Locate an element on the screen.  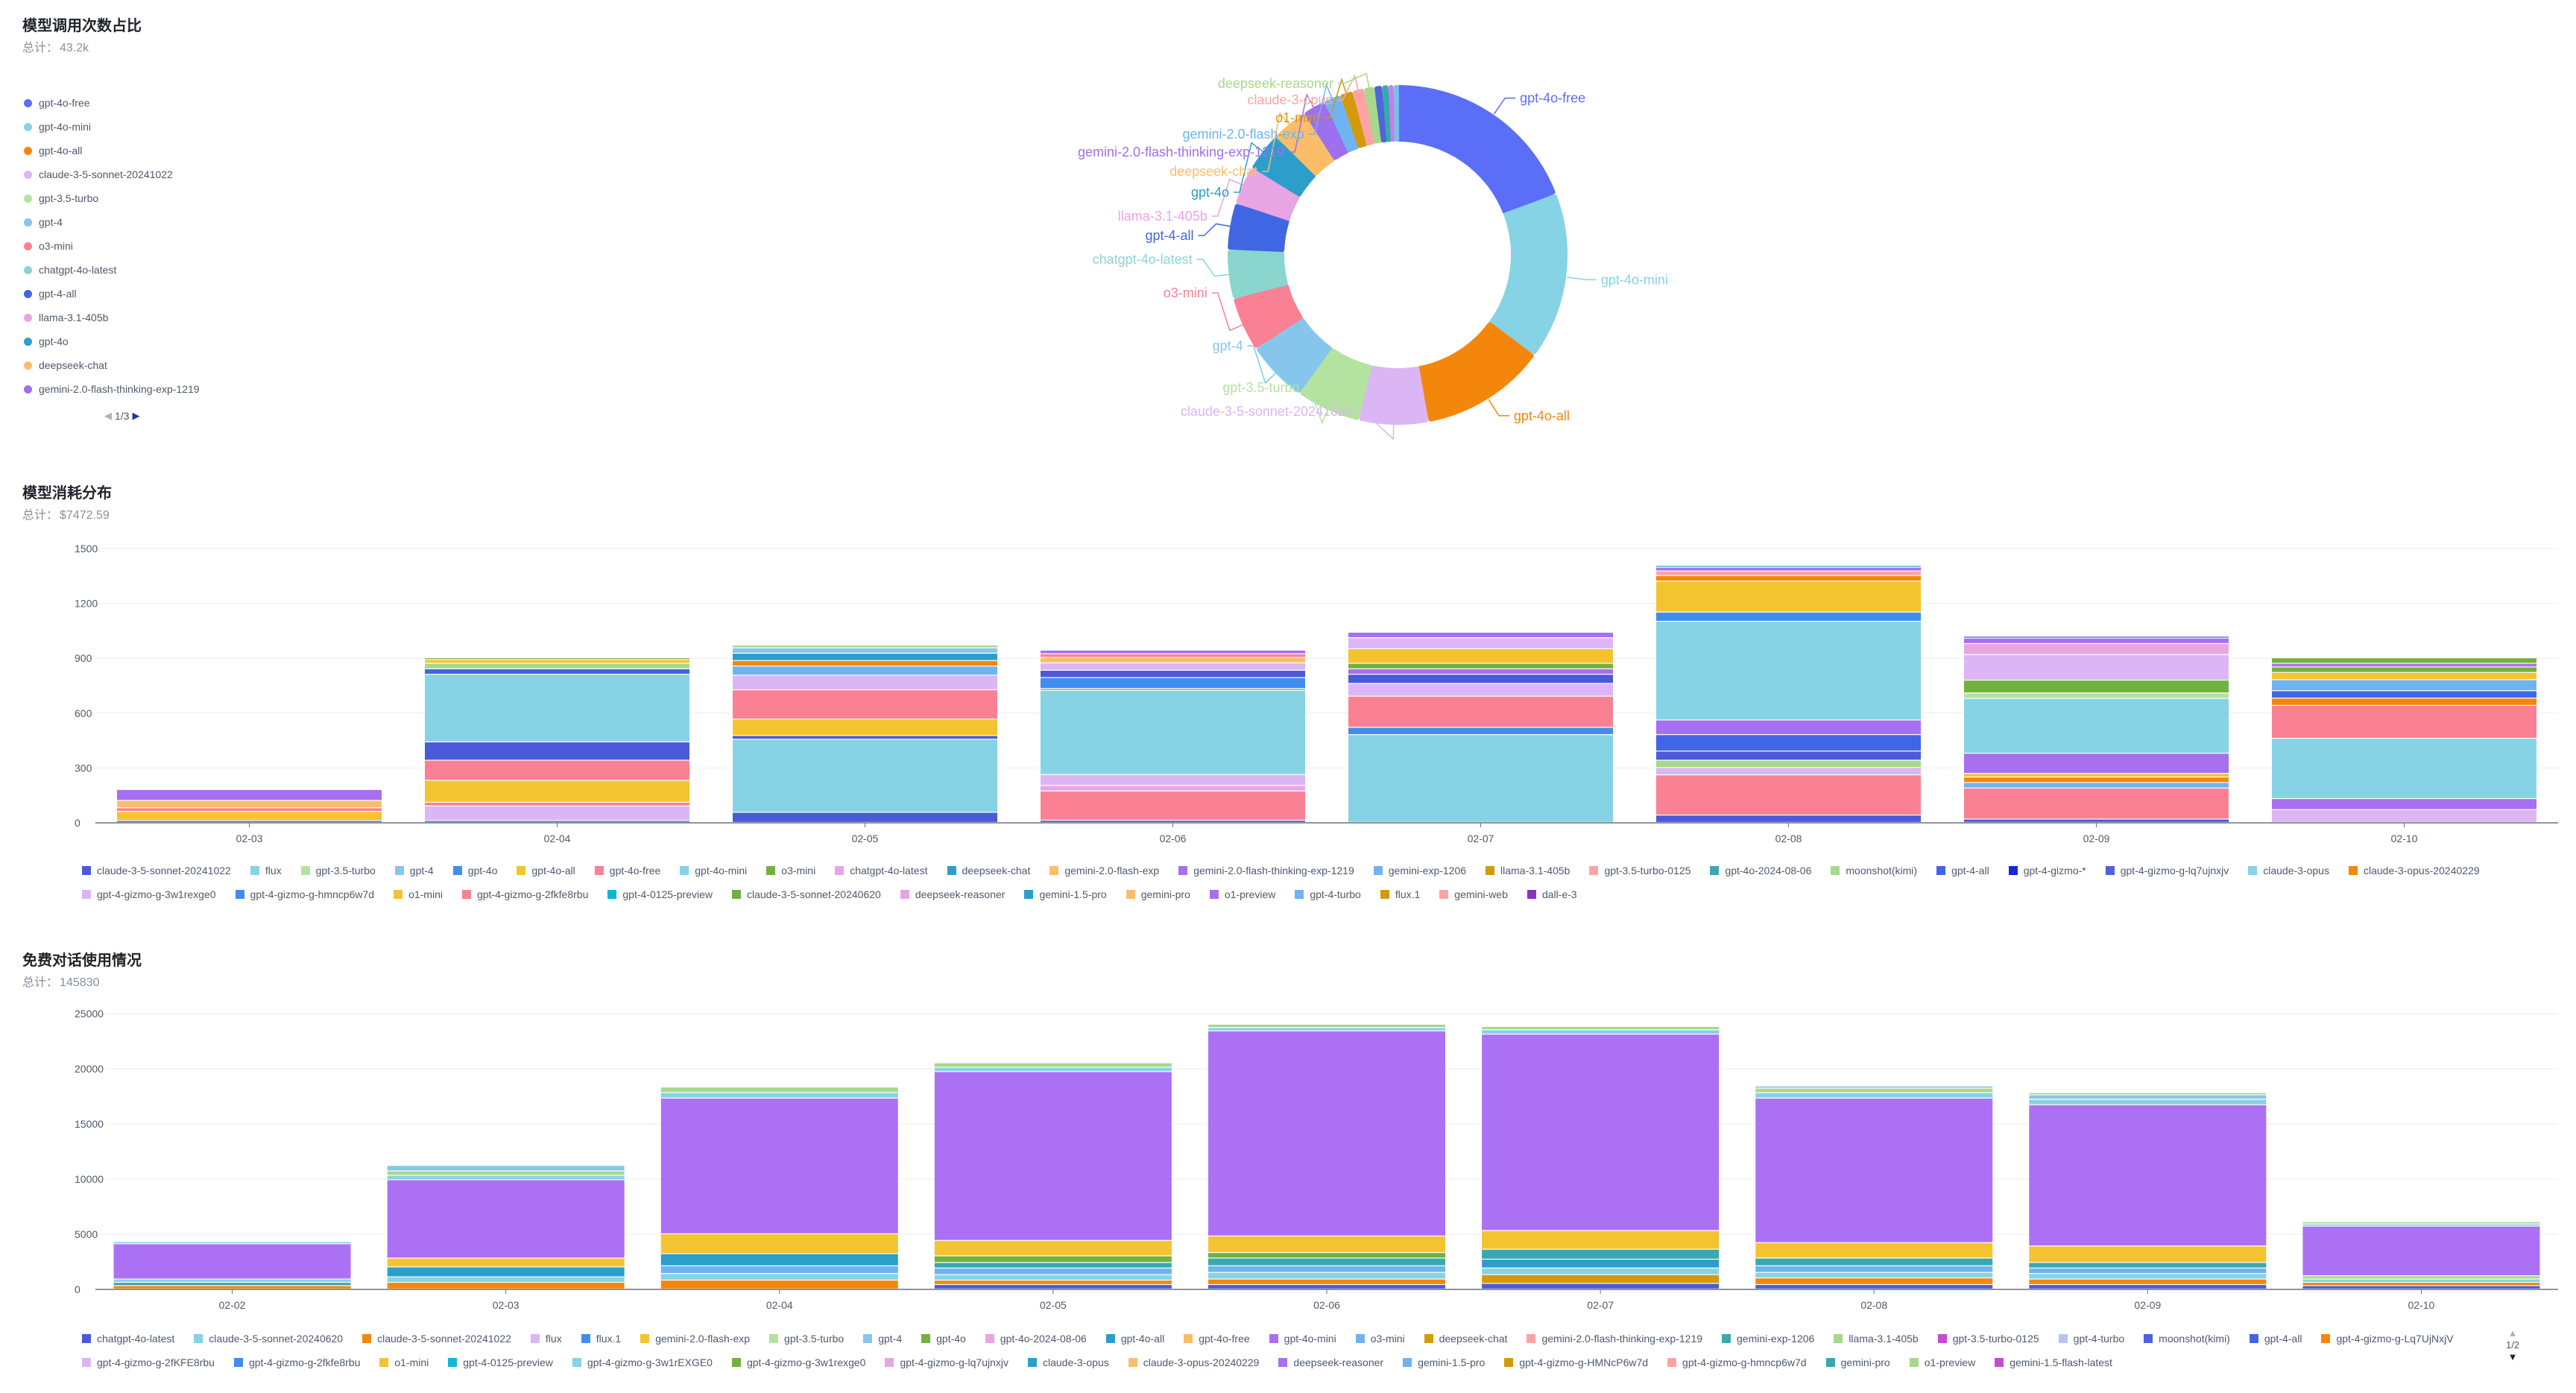
pie-slice-gpt-3-5-turbo is located at coordinates (1336, 383).